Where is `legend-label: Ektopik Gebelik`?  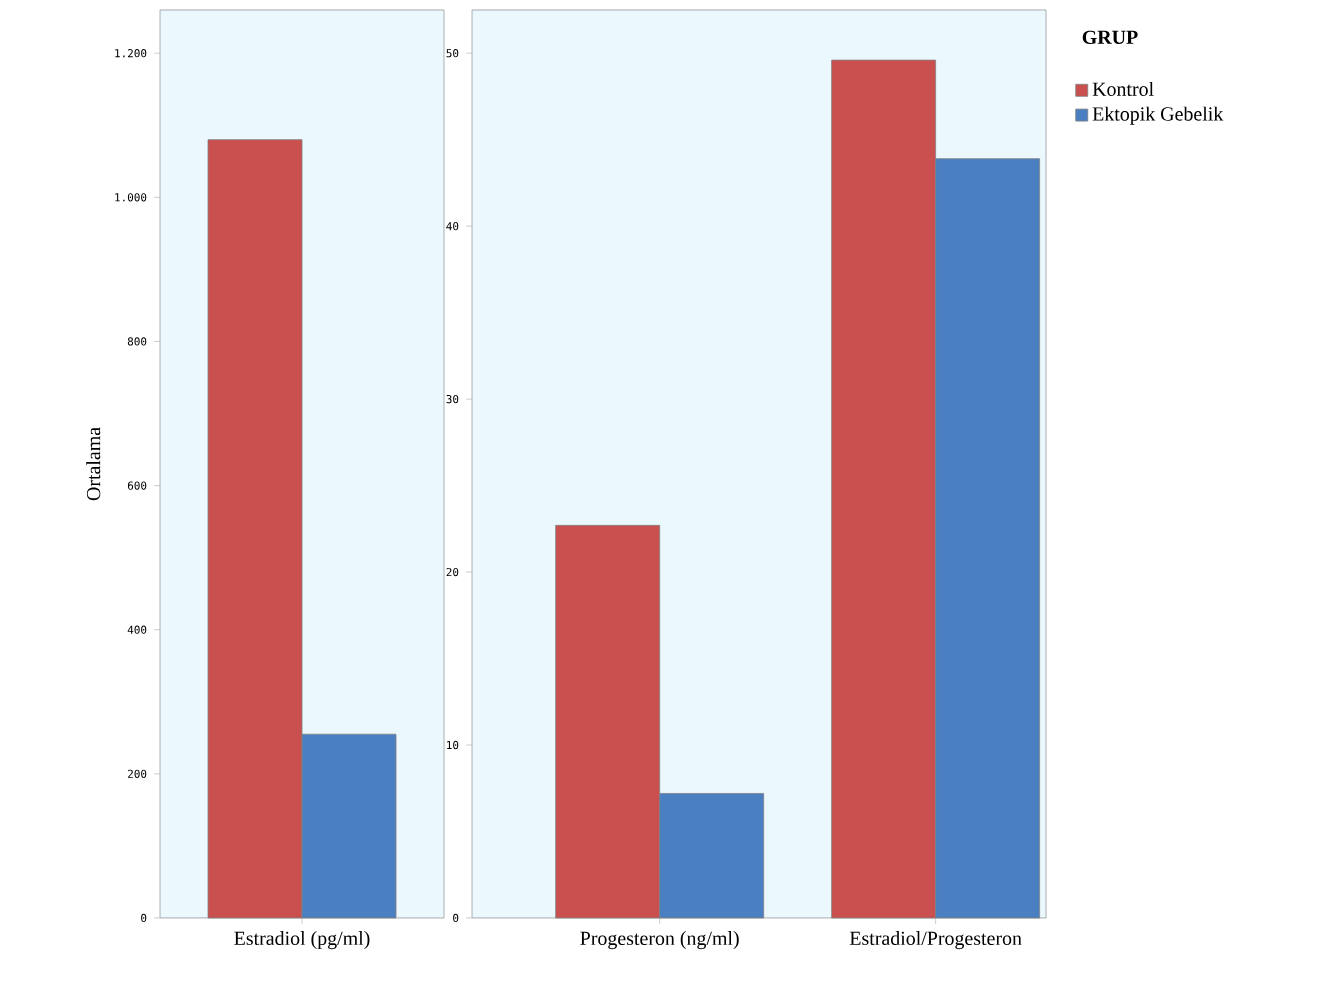
legend-label: Ektopik Gebelik is located at coordinates (1158, 115).